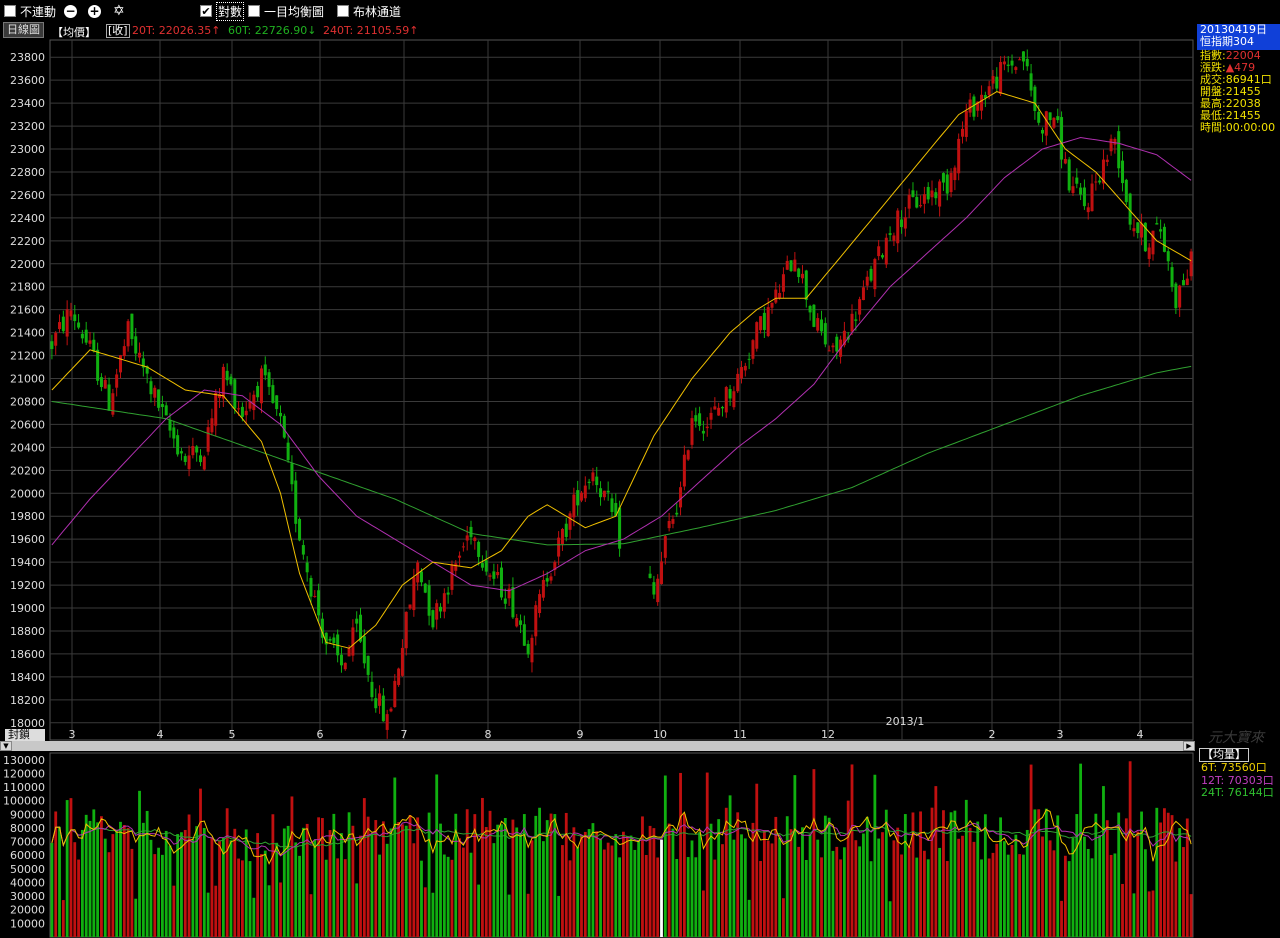 The height and width of the screenshot is (938, 1280). Describe the element at coordinates (597, 746) in the screenshot. I see `time-scrollbar: ▼ ▶` at that location.